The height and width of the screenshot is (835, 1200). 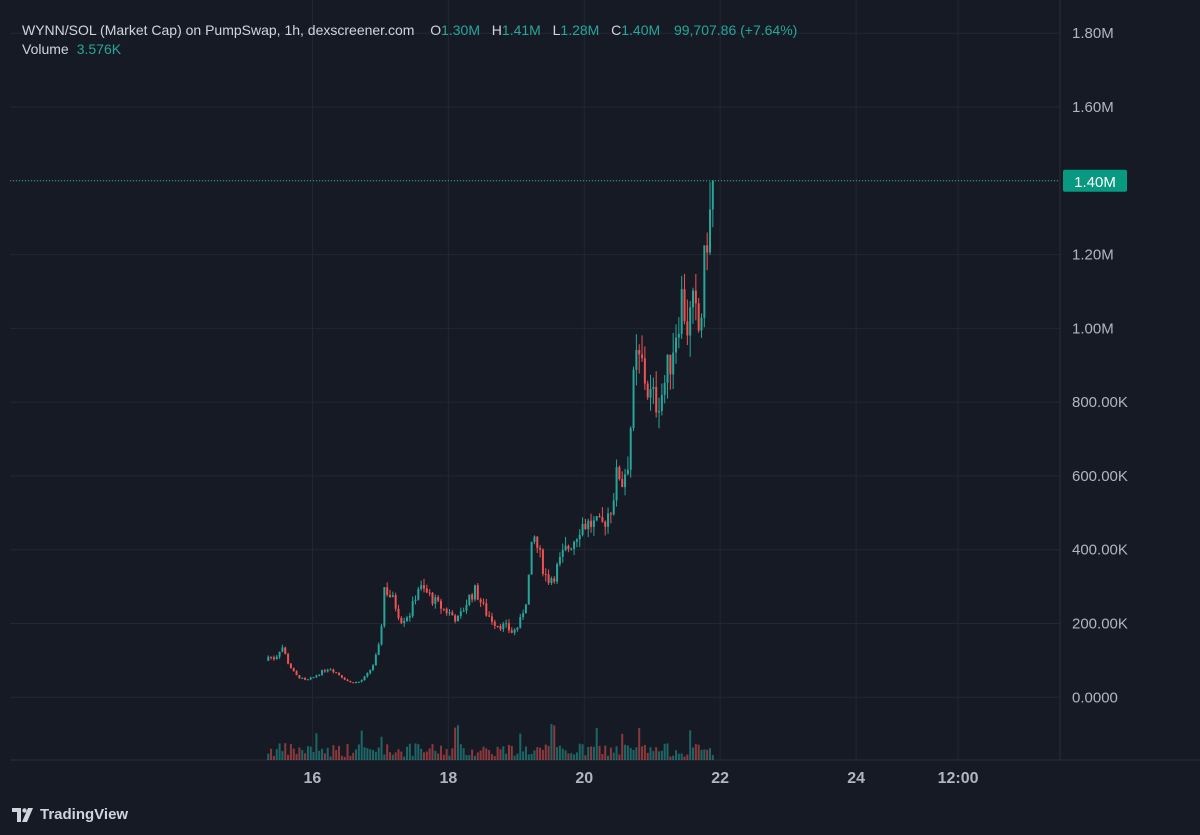 I want to click on y-tick-label: 1.20M, so click(x=1093, y=255).